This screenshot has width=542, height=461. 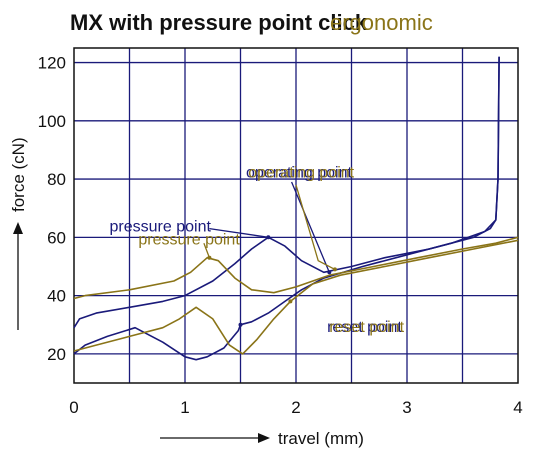 I want to click on x-tick-label: 4, so click(x=517, y=407).